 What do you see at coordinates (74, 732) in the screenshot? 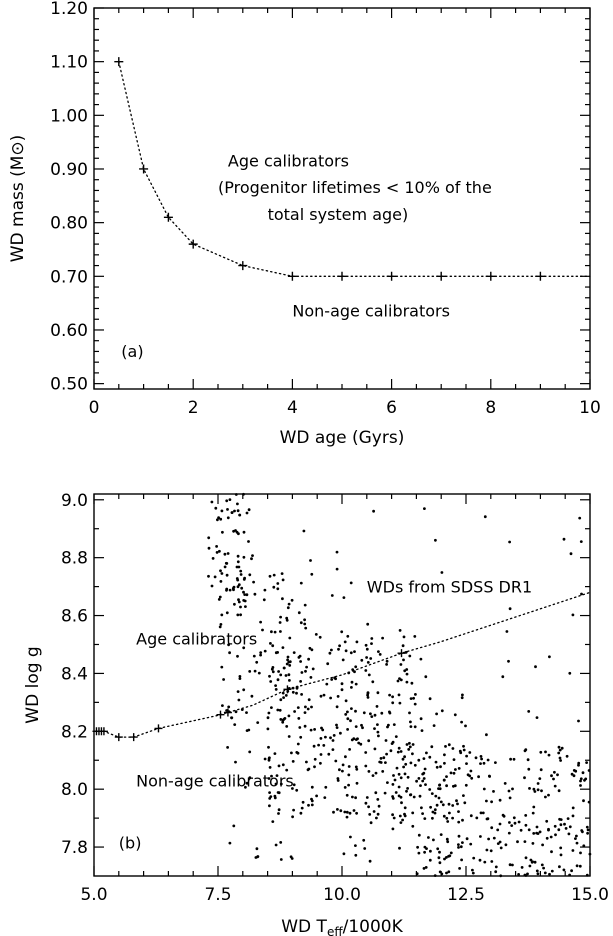
I see `y-tick-label: 8.2` at bounding box center [74, 732].